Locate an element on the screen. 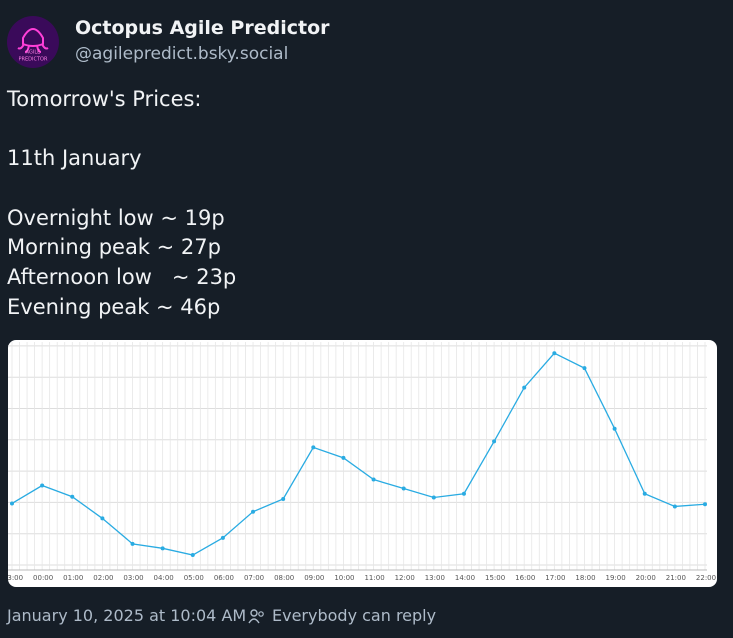 Image resolution: width=733 pixels, height=638 pixels. x-tick-label: 13:00 is located at coordinates (435, 578).